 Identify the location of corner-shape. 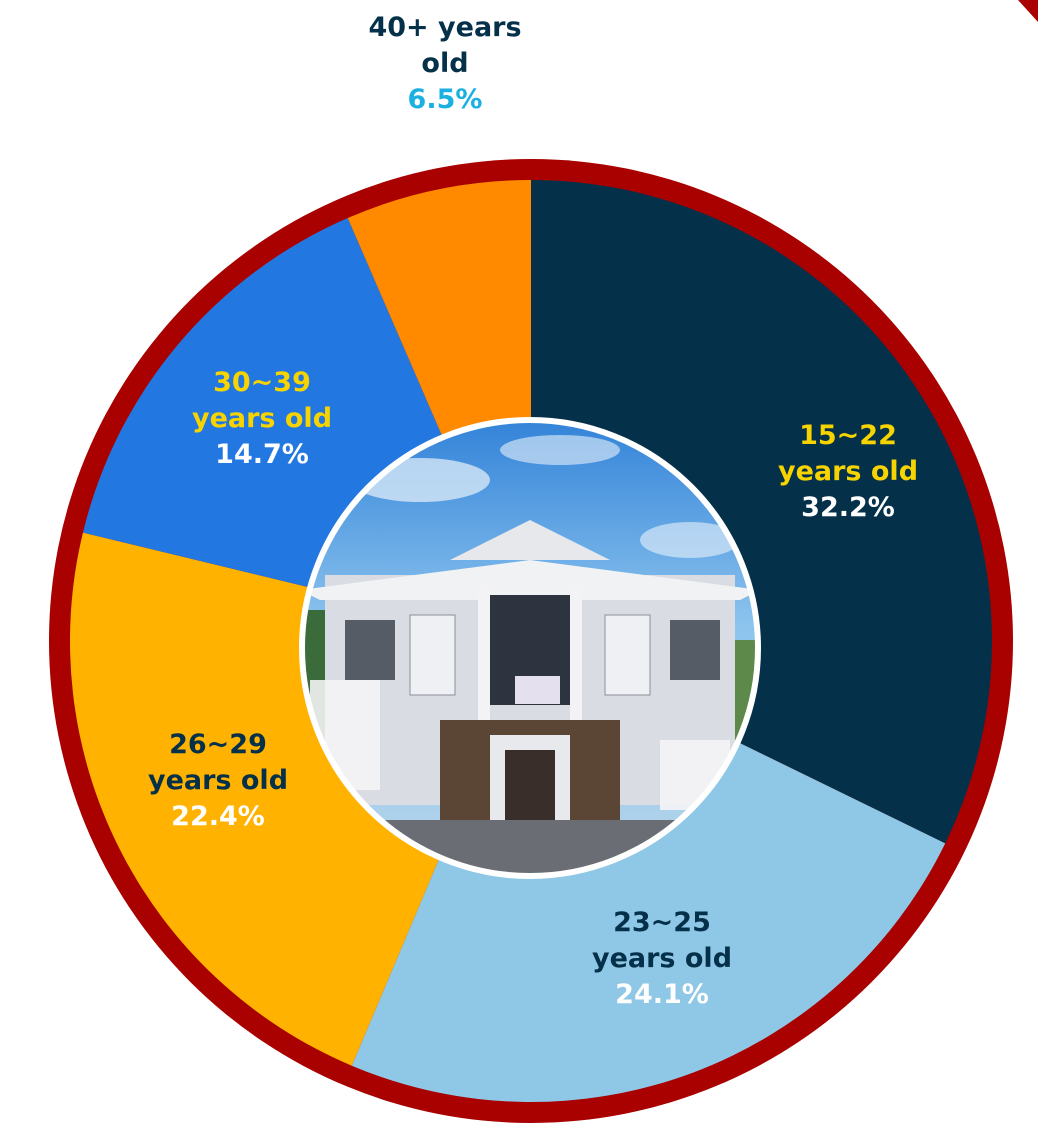
(1028, 11).